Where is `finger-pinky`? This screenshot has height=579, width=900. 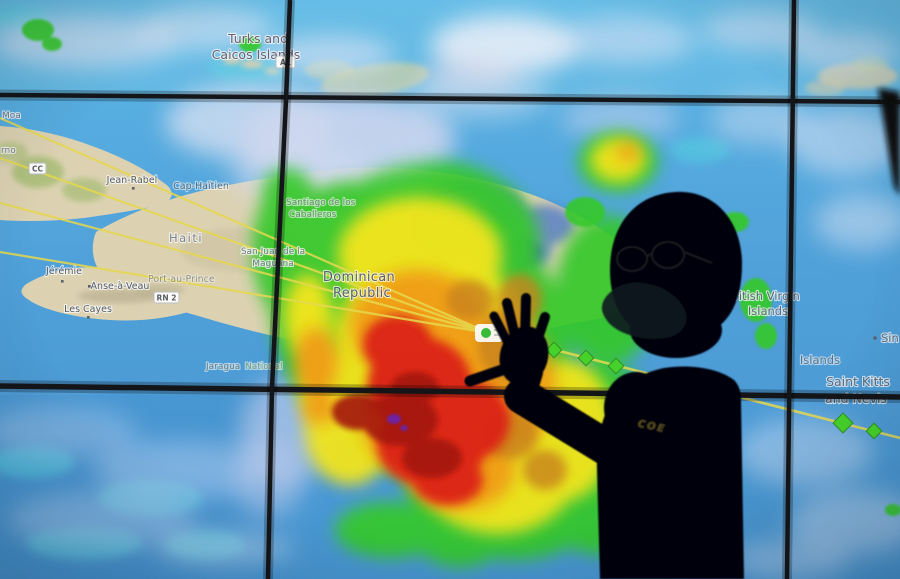
finger-pinky is located at coordinates (501, 329).